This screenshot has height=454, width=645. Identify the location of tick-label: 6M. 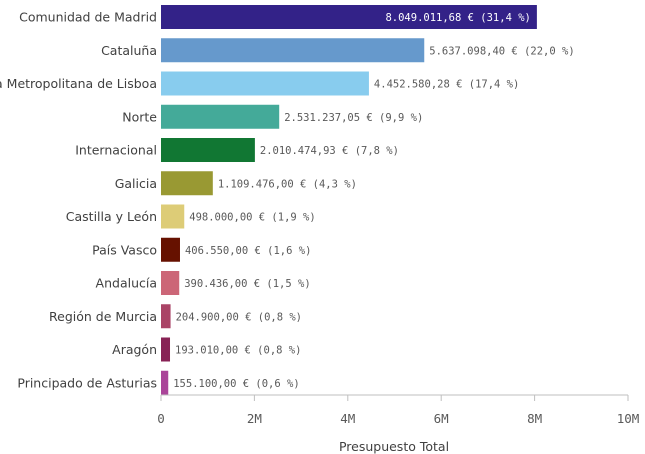
(441, 418).